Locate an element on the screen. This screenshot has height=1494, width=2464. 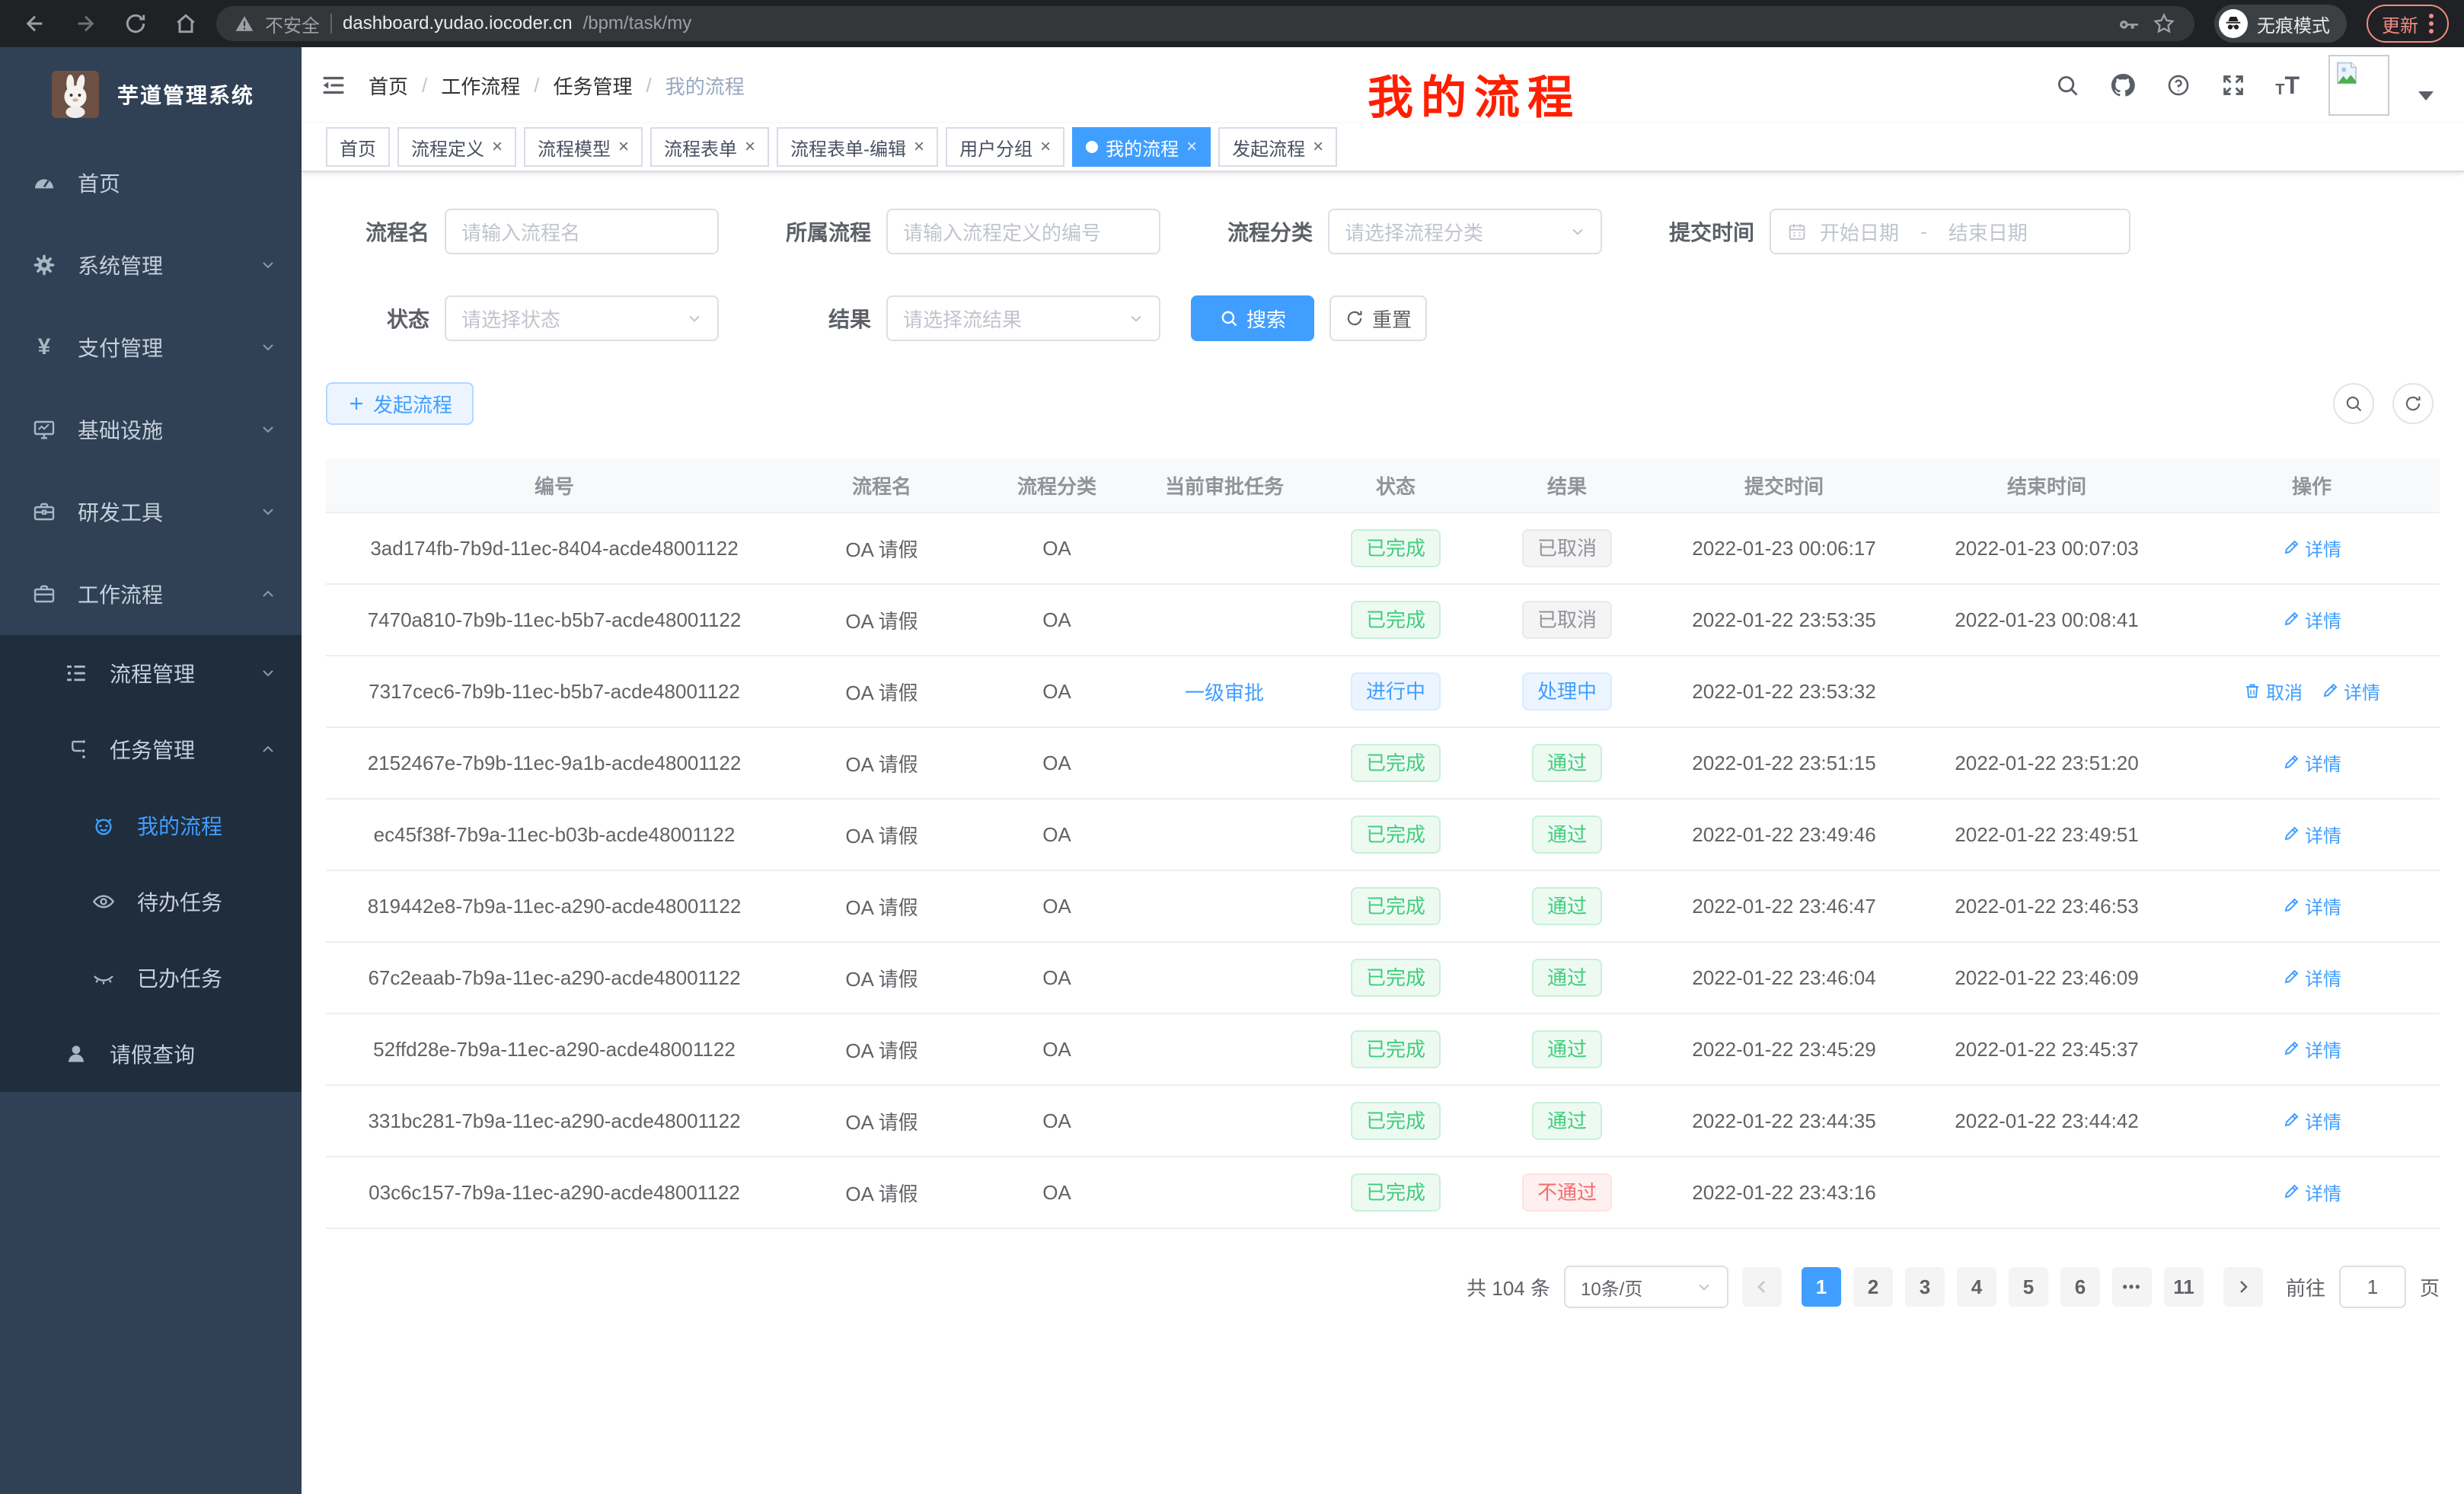
tab: 用户分组 is located at coordinates (1005, 147).